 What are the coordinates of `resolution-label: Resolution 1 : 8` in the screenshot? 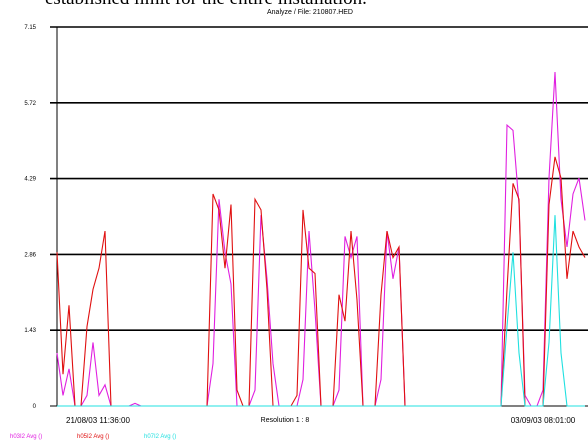 It's located at (285, 420).